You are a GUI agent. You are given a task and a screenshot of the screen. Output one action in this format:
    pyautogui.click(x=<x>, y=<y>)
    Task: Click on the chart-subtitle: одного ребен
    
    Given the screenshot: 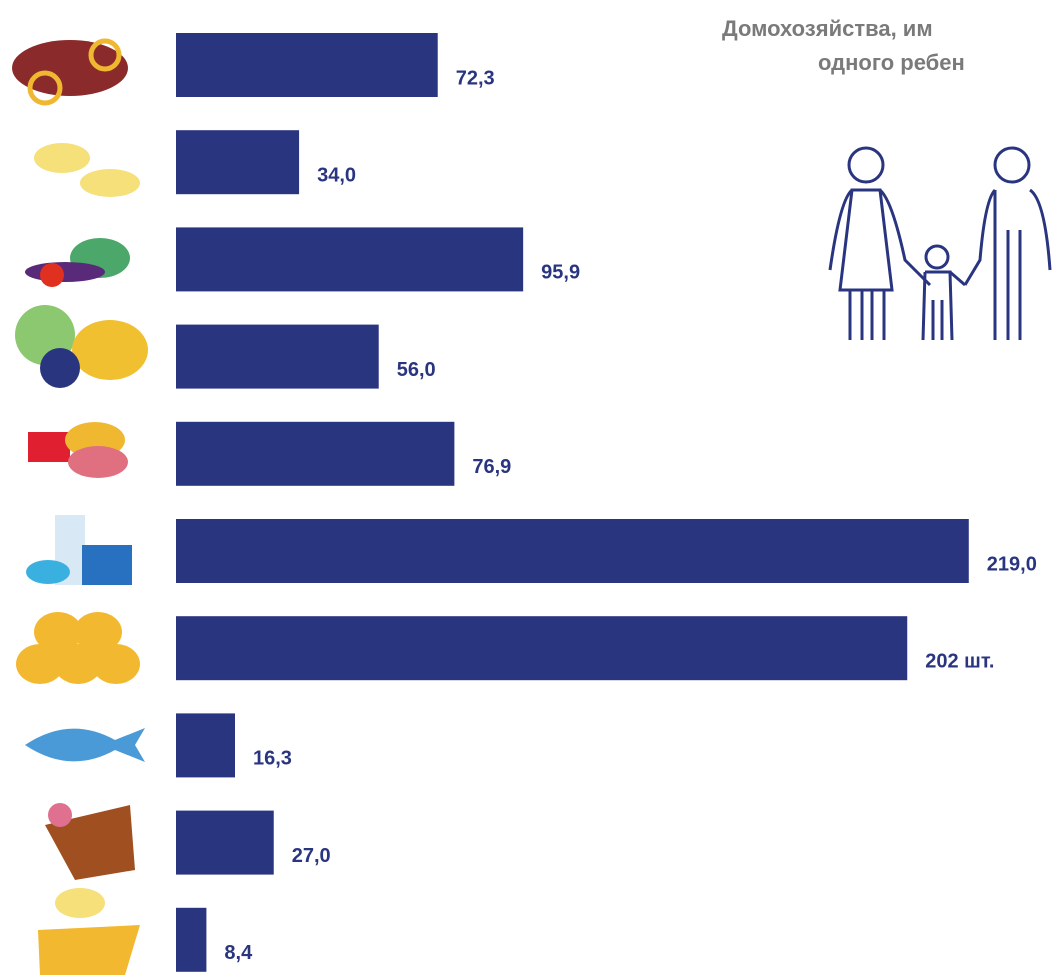 What is the action you would take?
    pyautogui.click(x=891, y=62)
    